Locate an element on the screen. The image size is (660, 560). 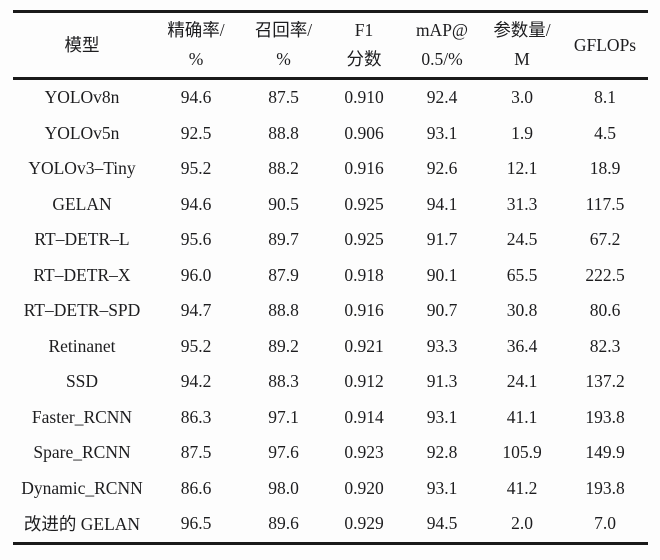
model-name-cell: YOLOv3–Tiny is located at coordinates (82, 168).